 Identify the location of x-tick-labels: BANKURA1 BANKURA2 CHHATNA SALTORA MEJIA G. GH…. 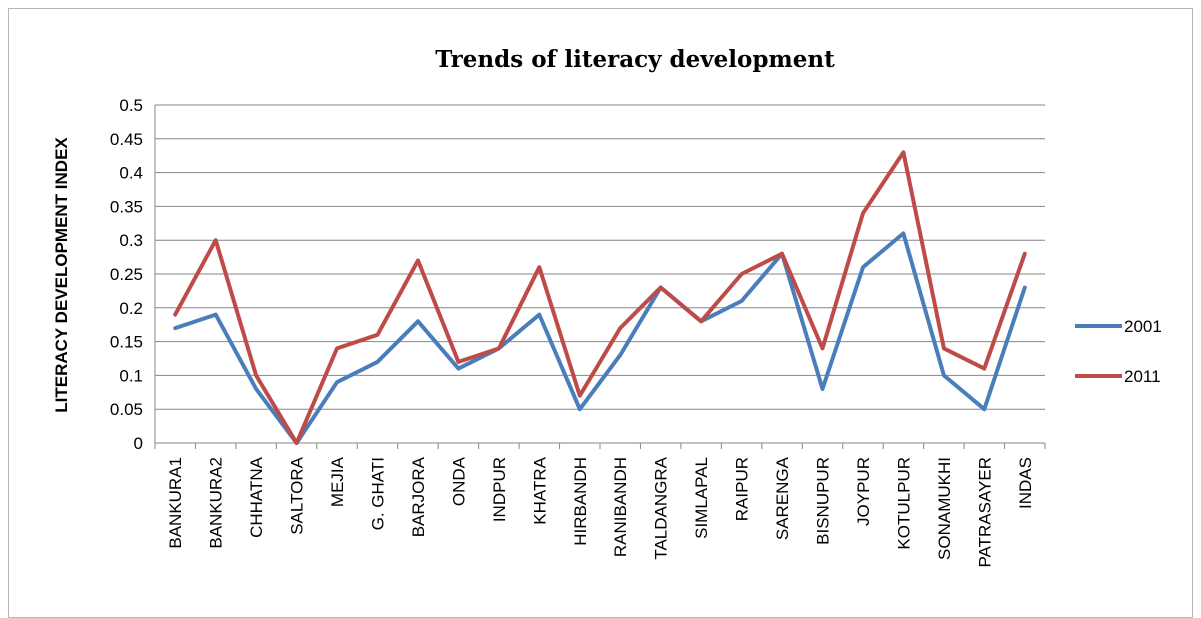
(600, 511).